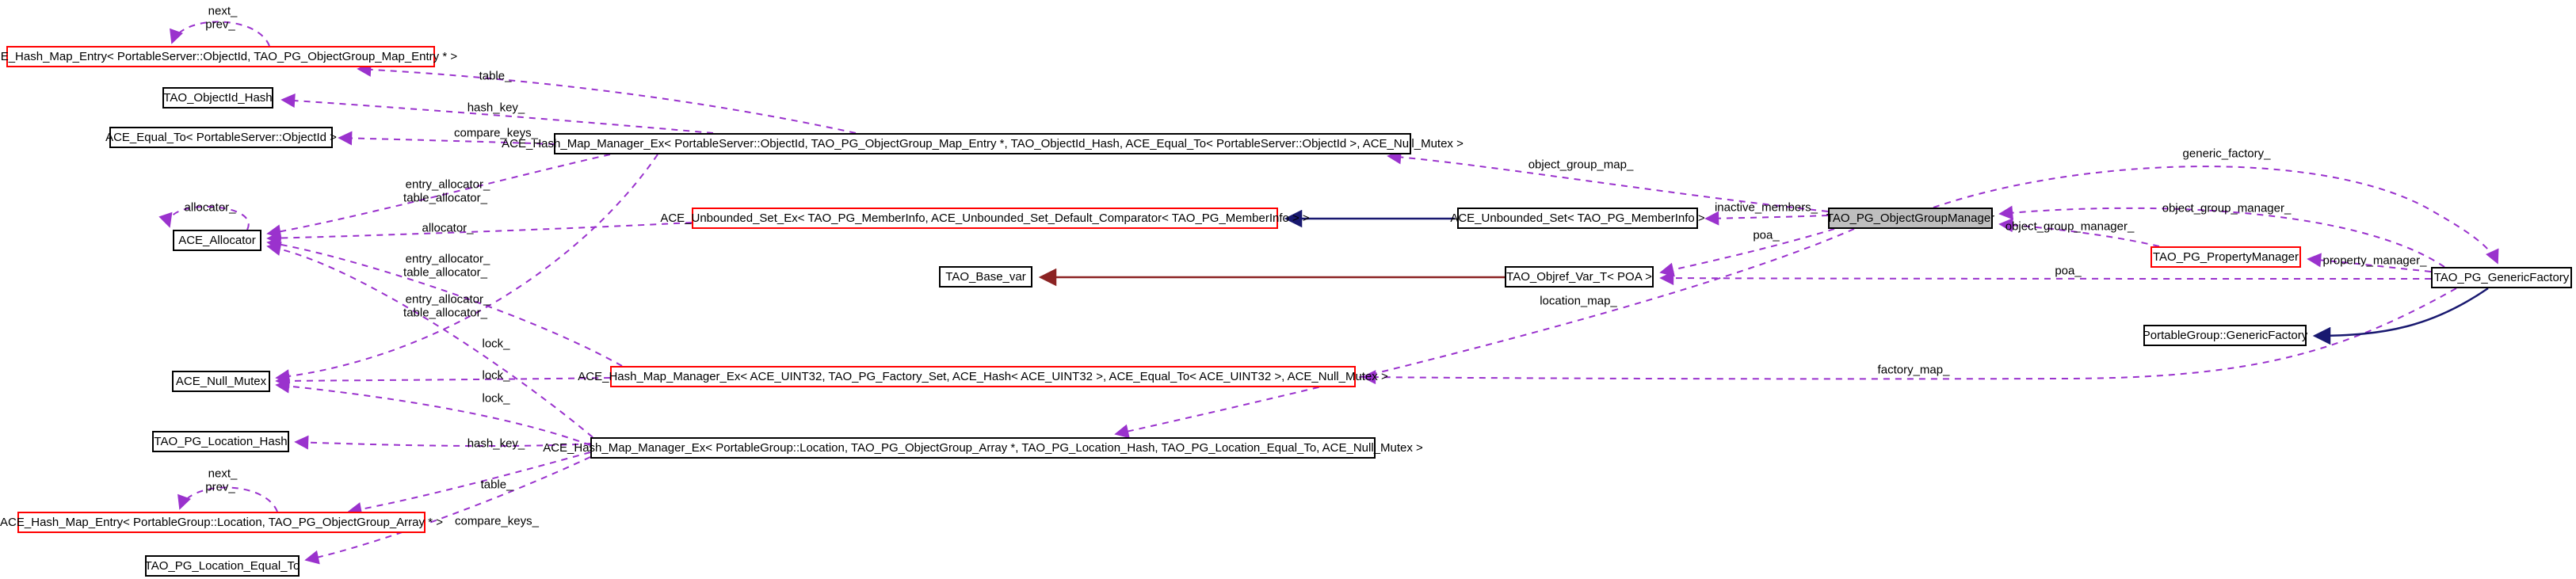 The width and height of the screenshot is (2576, 579). Describe the element at coordinates (1581, 165) in the screenshot. I see `edge-label-object-group-map: object_group_map_` at that location.